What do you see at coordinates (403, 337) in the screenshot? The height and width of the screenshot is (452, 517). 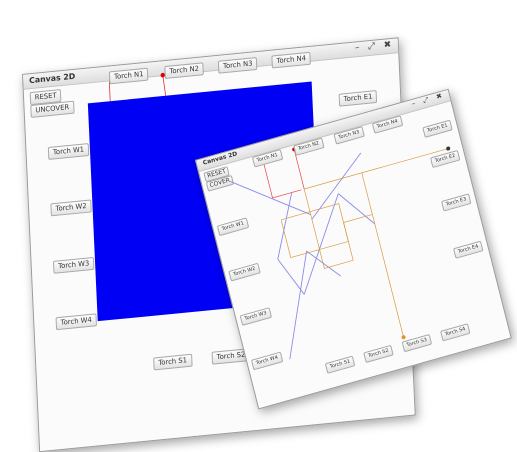 I see `torch-s3-dot` at bounding box center [403, 337].